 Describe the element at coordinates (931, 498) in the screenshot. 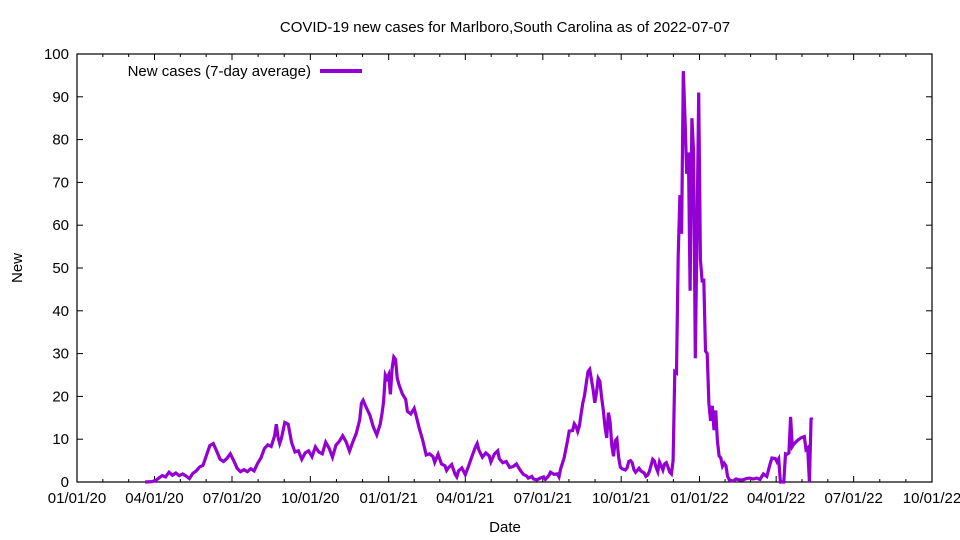

I see `x-tick-label: 10/01/22` at that location.